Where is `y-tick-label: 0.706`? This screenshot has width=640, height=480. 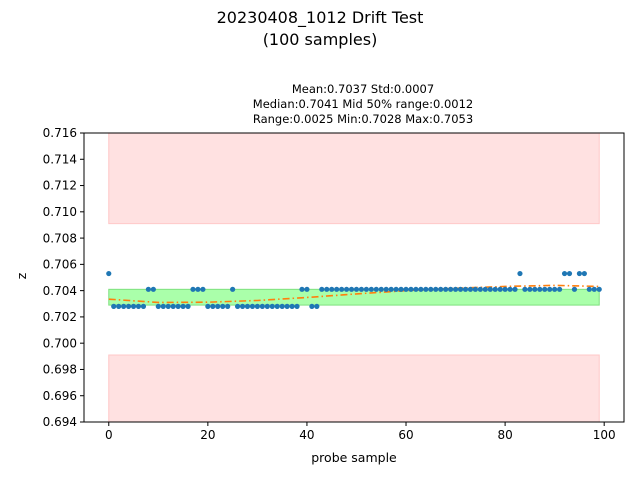
y-tick-label: 0.706 is located at coordinates (60, 265).